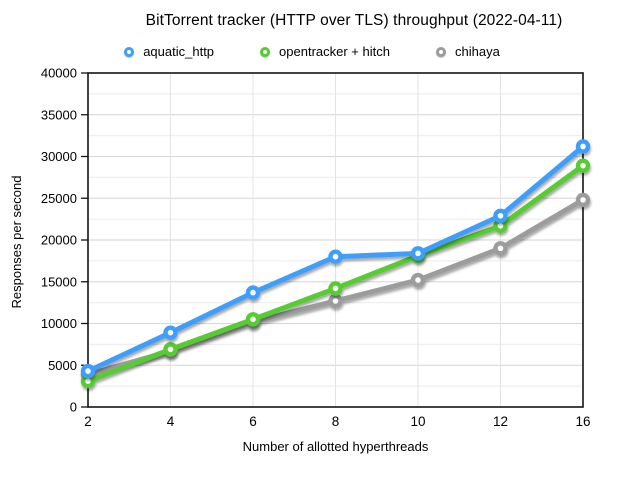 The image size is (624, 477). I want to click on y-tick-label: 35000, so click(59, 114).